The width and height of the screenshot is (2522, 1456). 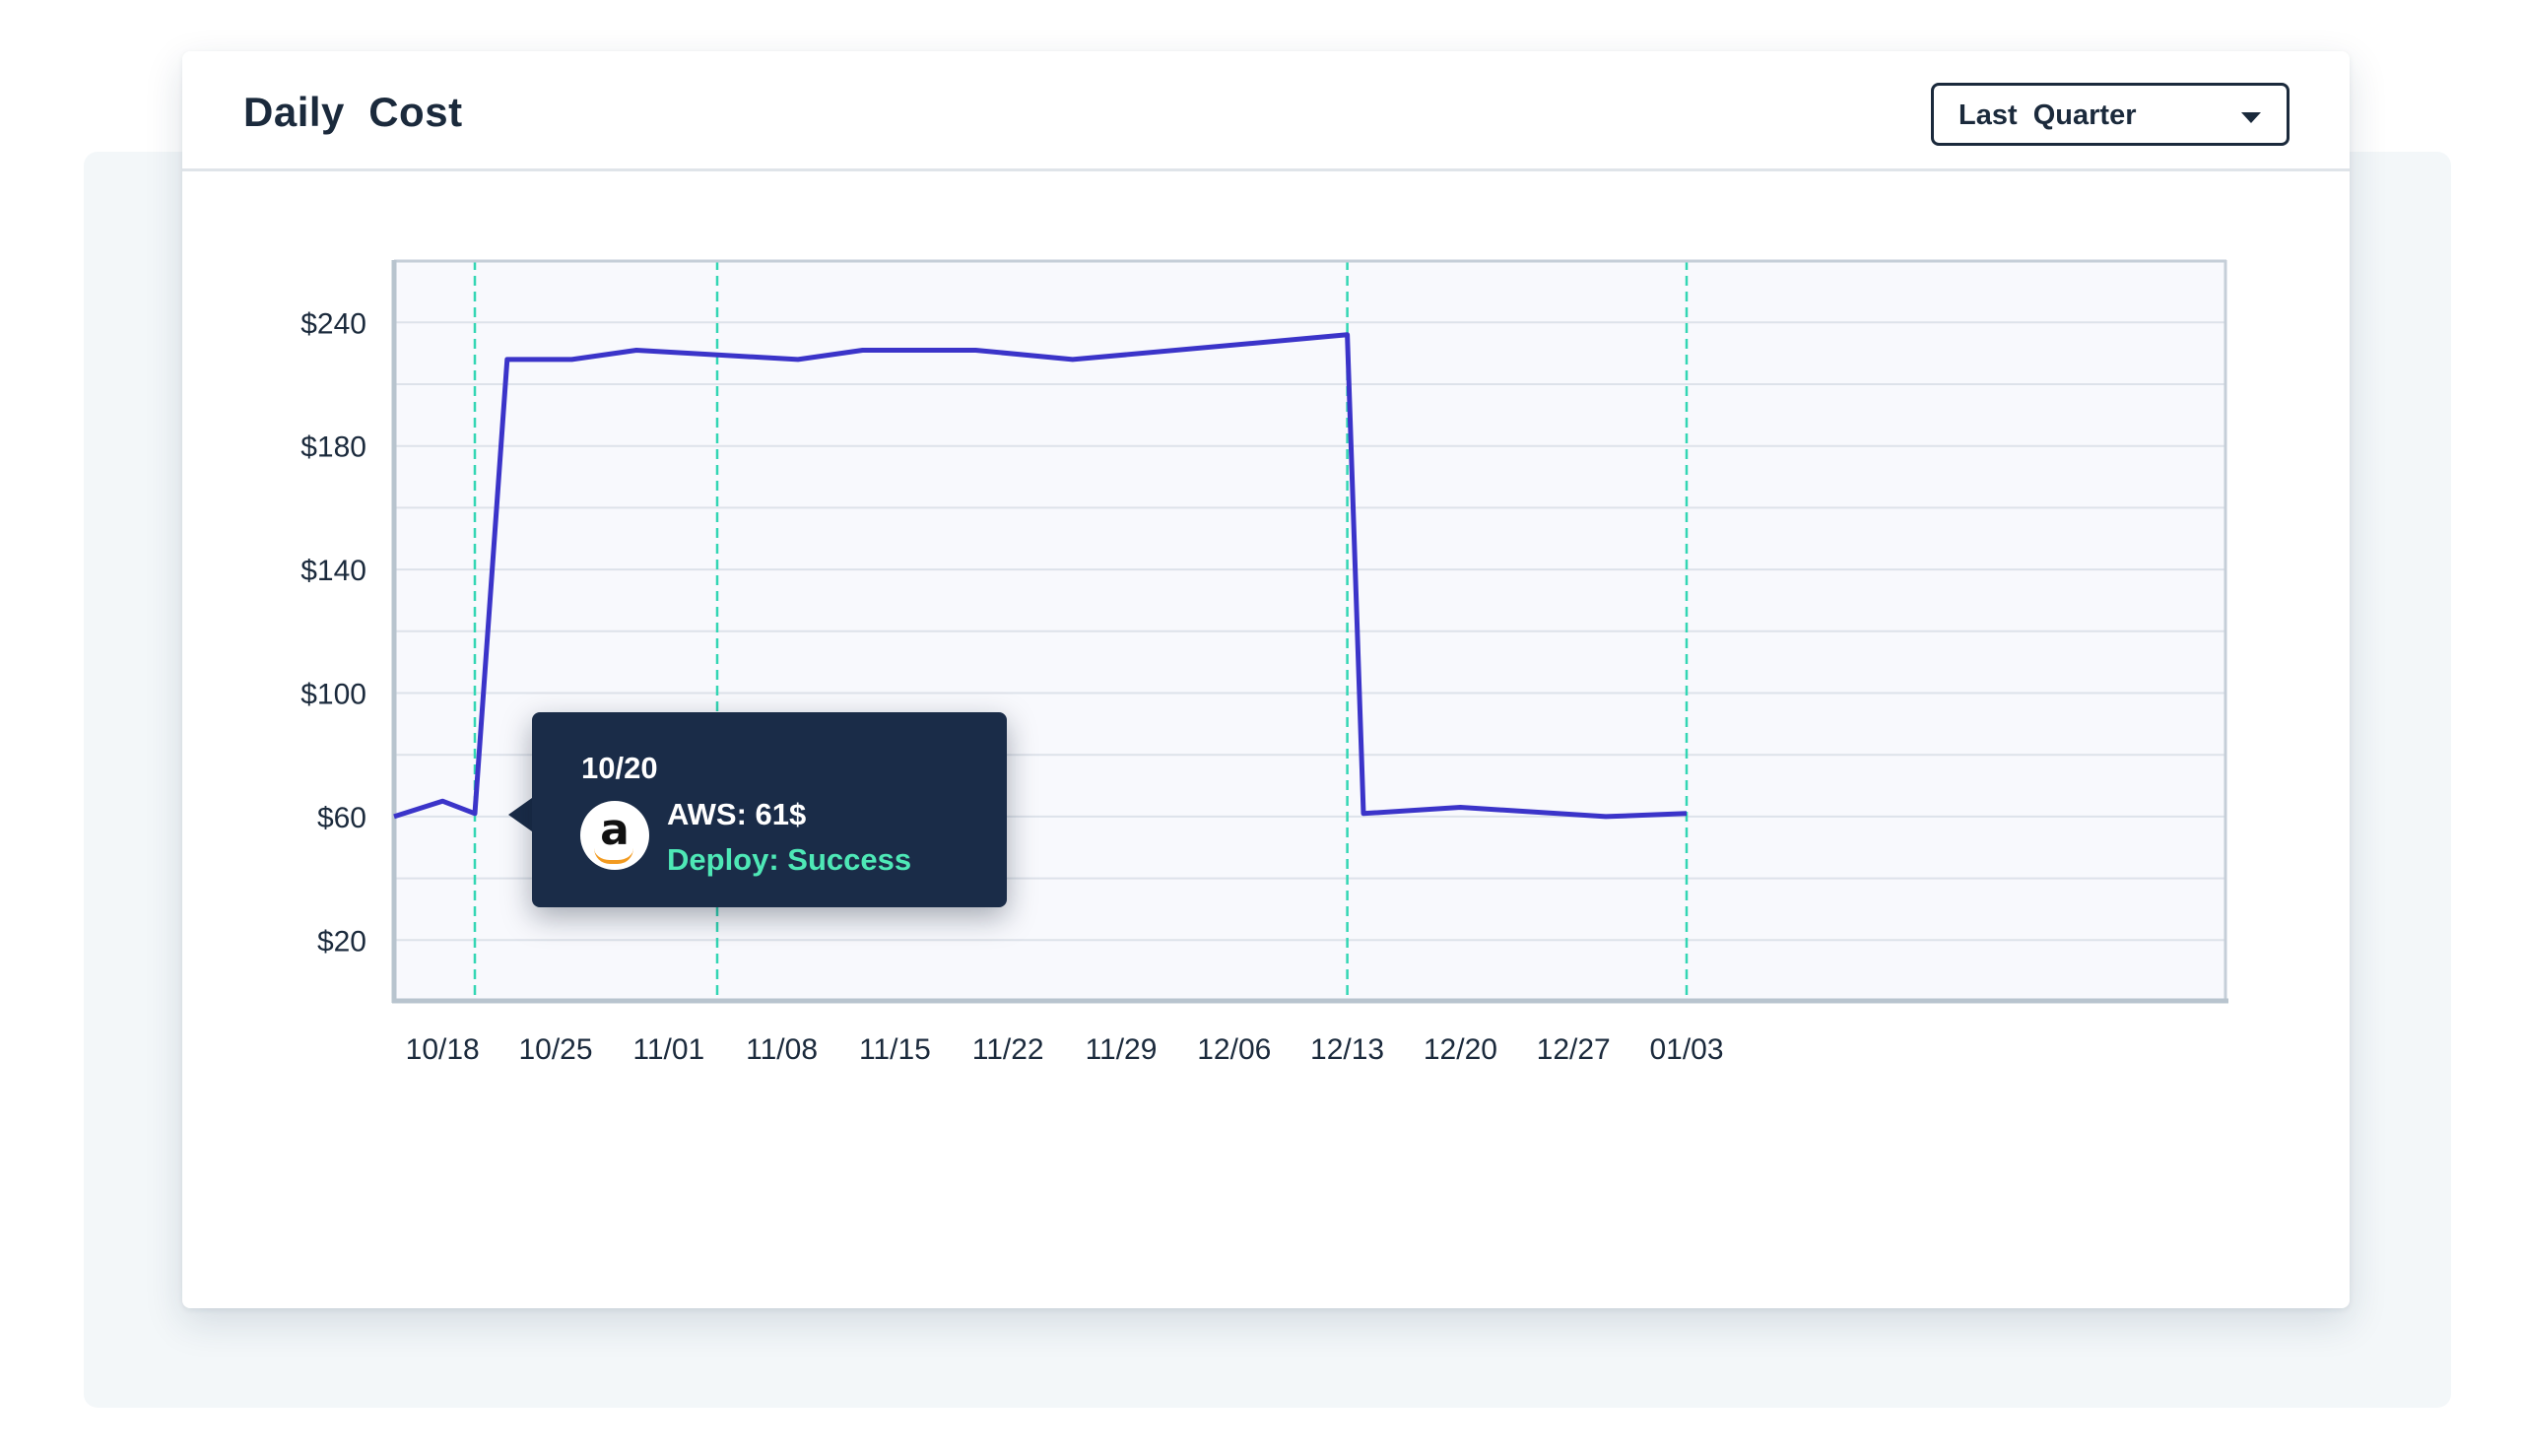 I want to click on y-tick-label: $240, so click(x=333, y=323).